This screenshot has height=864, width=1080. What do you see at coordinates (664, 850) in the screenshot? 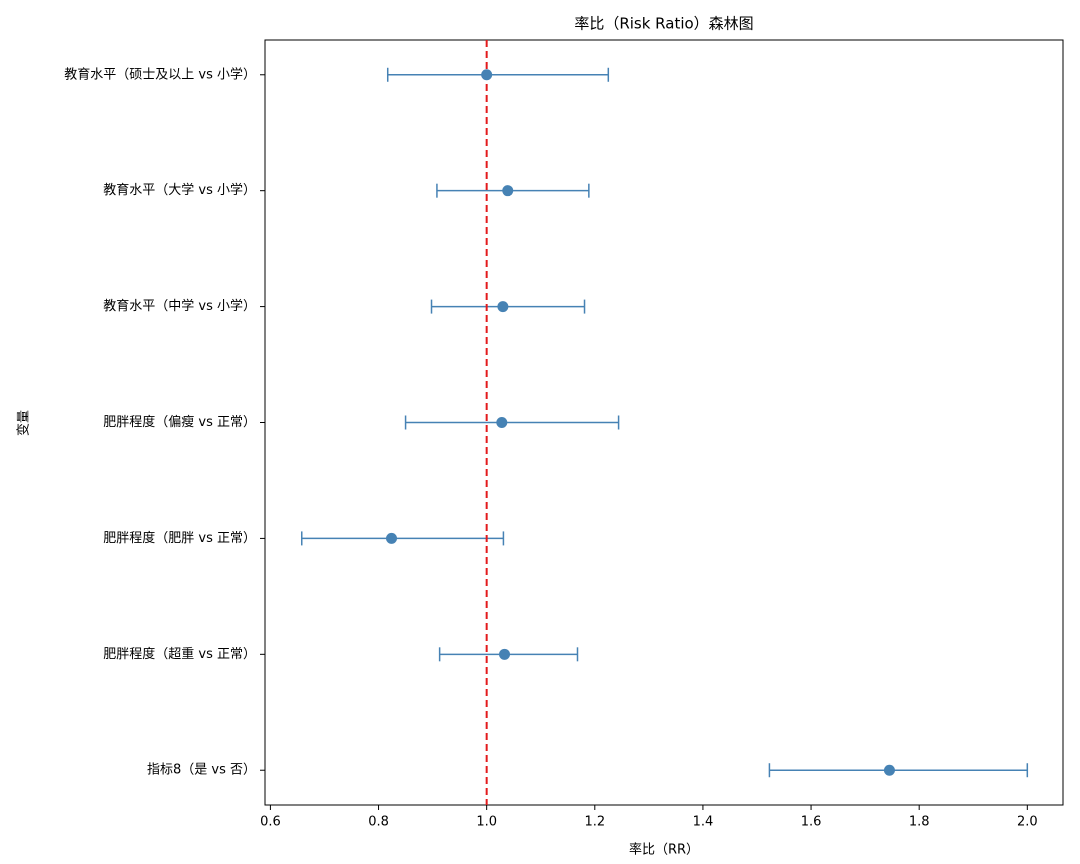
I see `x-axis-label: 率比（RR）` at bounding box center [664, 850].